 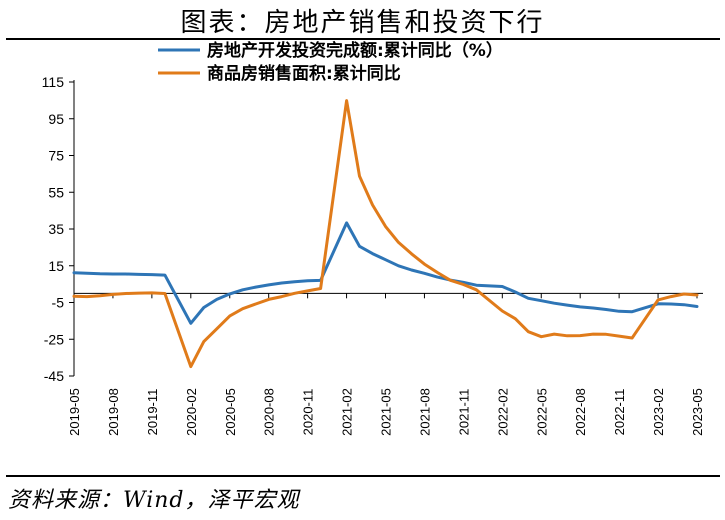 What do you see at coordinates (269, 412) in the screenshot?
I see `x-tick-label: 2020-08` at bounding box center [269, 412].